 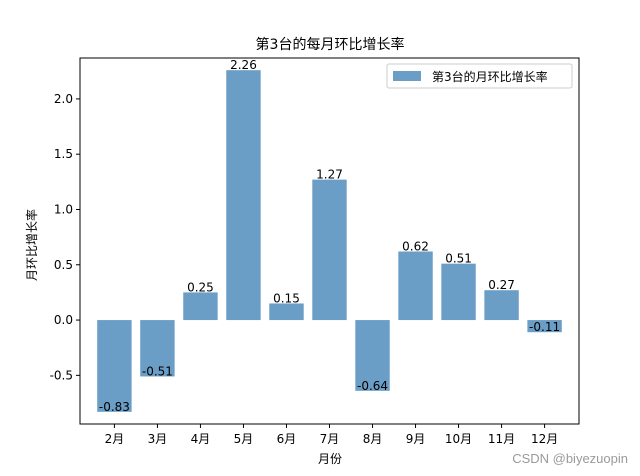 What do you see at coordinates (330, 439) in the screenshot?
I see `x-tick-label: 7月` at bounding box center [330, 439].